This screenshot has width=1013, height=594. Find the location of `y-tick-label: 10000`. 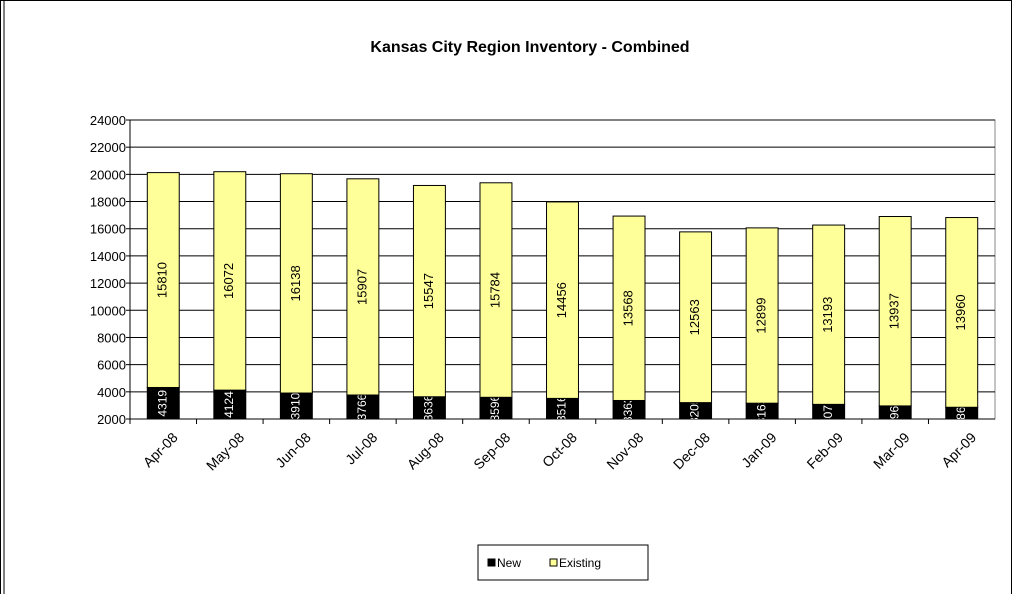

y-tick-label: 10000 is located at coordinates (108, 310).